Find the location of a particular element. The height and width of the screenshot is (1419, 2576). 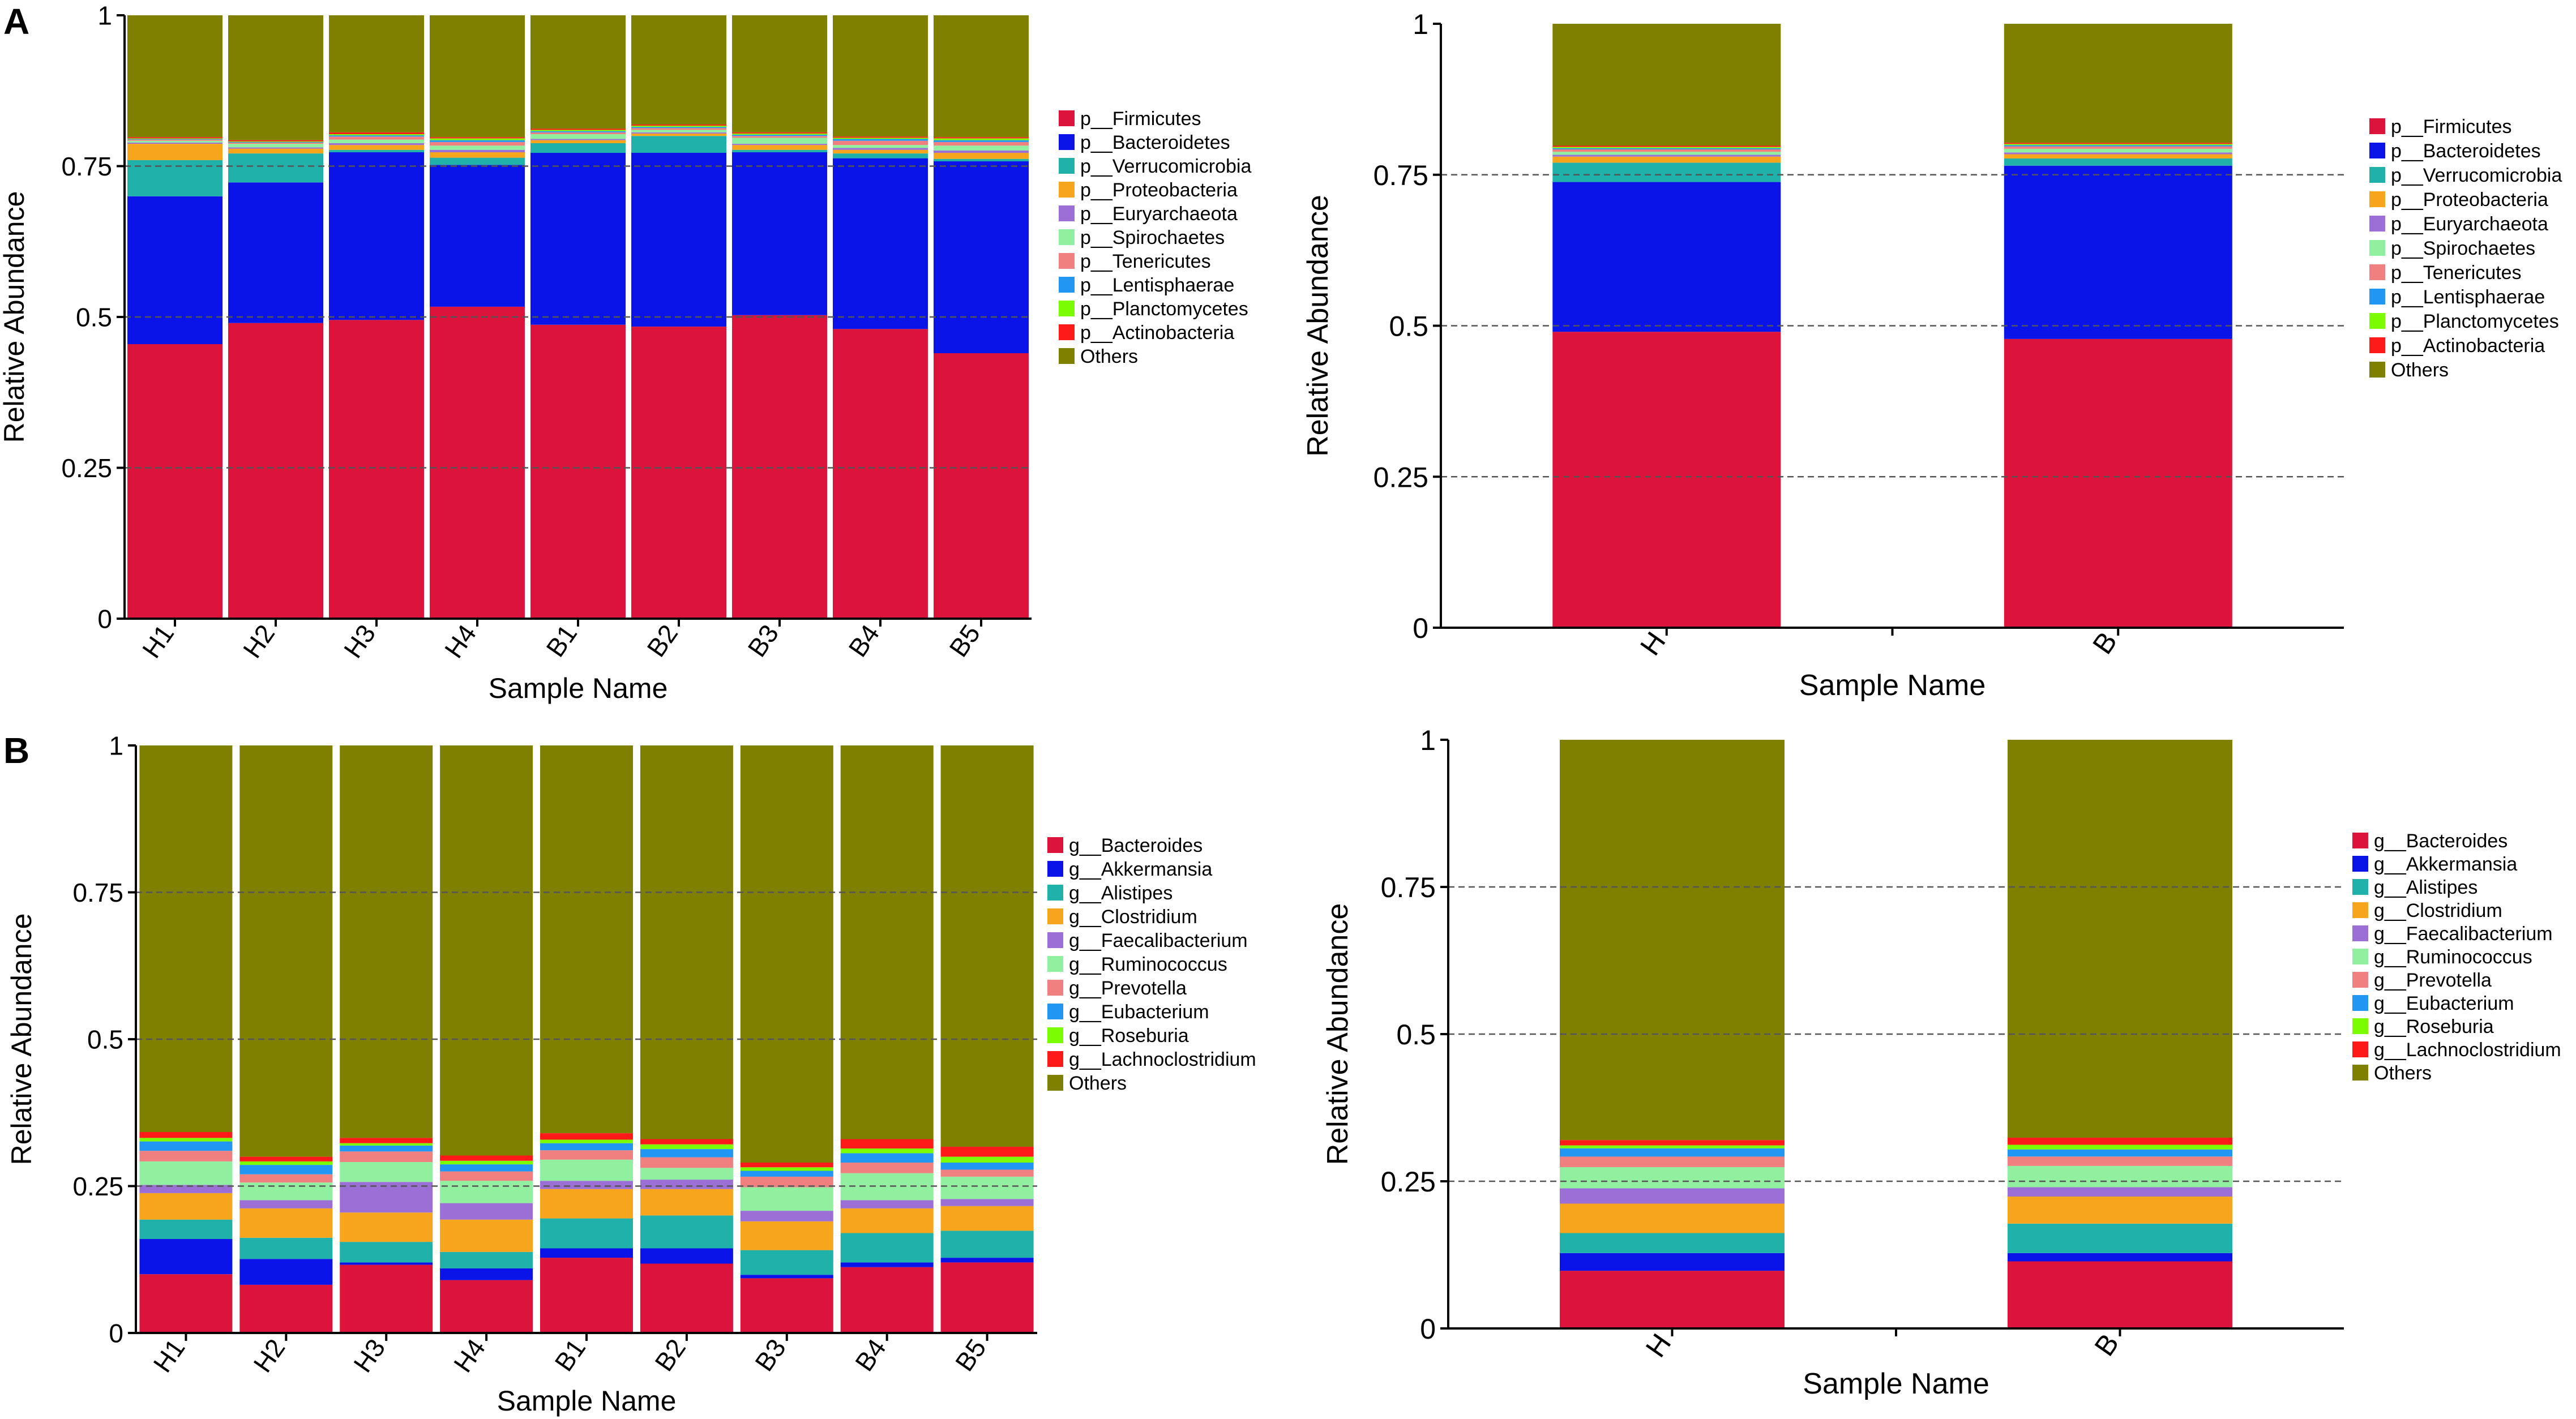

bar-segment-b1-p-planctomycetes is located at coordinates (578, 130).